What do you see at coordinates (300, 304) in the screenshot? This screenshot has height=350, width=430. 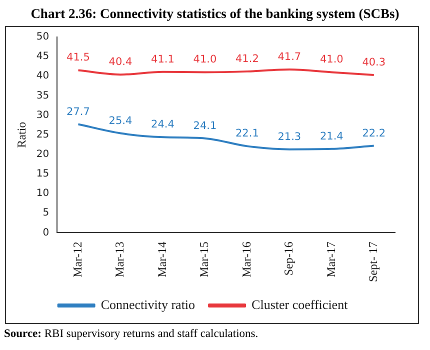 I see `legend-label: Cluster coefficient` at bounding box center [300, 304].